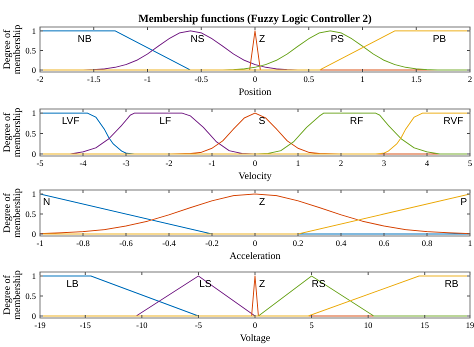 The height and width of the screenshot is (347, 474). I want to click on x-tick-label: 15, so click(424, 325).